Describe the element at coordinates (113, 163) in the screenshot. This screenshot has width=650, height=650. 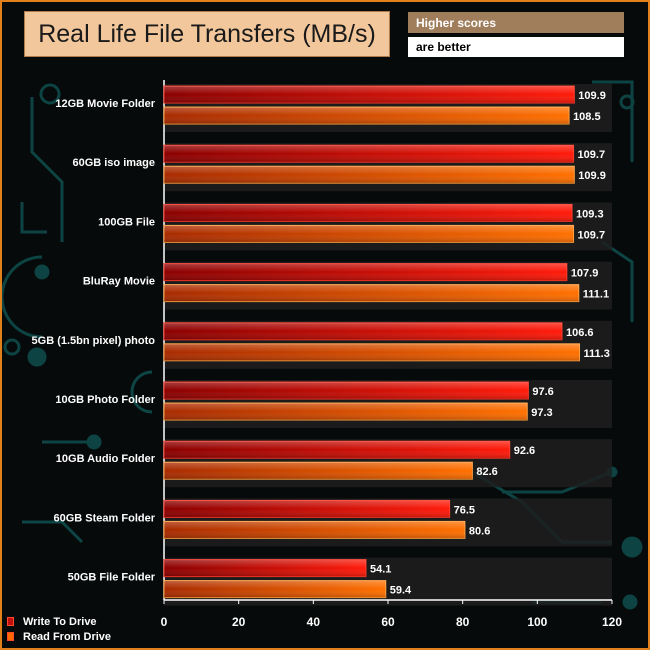
I see `category-label: 60GB iso image` at that location.